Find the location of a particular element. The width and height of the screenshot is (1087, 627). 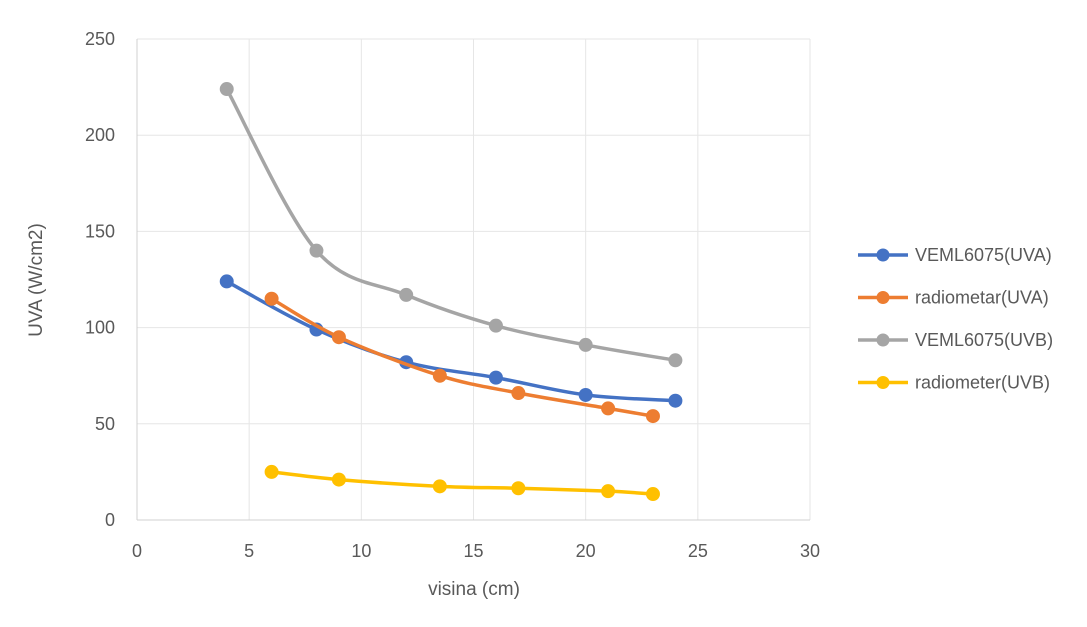

x-tick-label: 25 is located at coordinates (698, 551).